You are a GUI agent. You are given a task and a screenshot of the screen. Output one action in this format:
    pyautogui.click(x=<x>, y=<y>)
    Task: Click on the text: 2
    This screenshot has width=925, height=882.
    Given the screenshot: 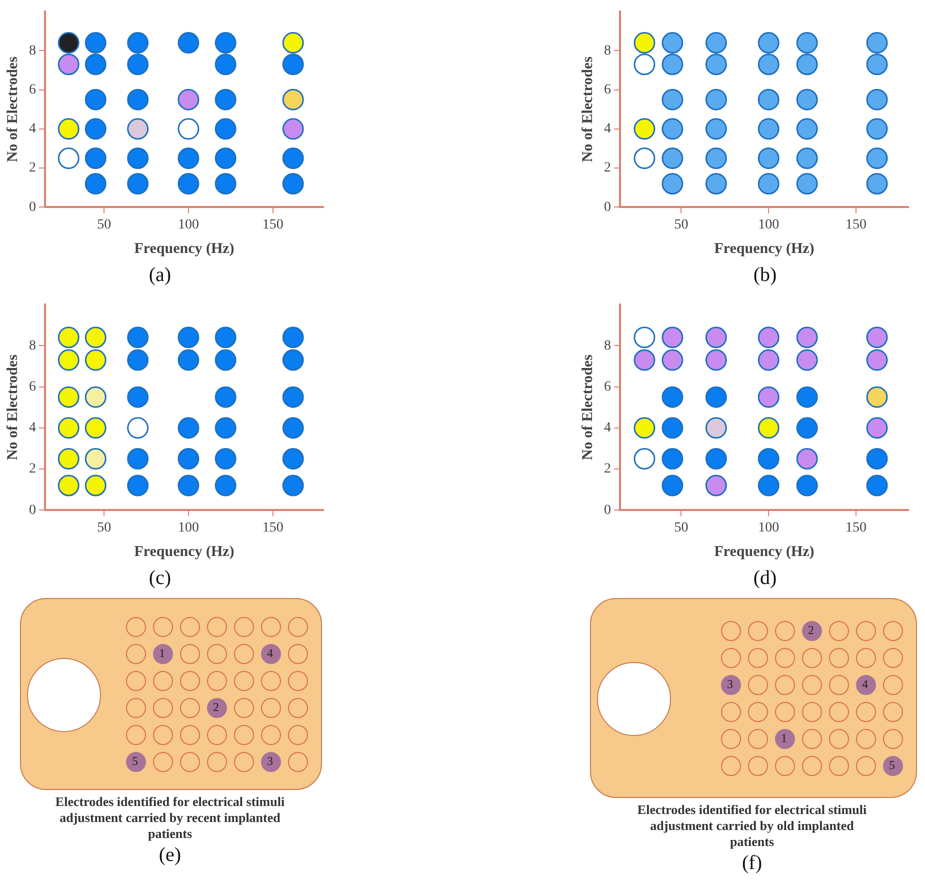 What is the action you would take?
    pyautogui.click(x=811, y=630)
    